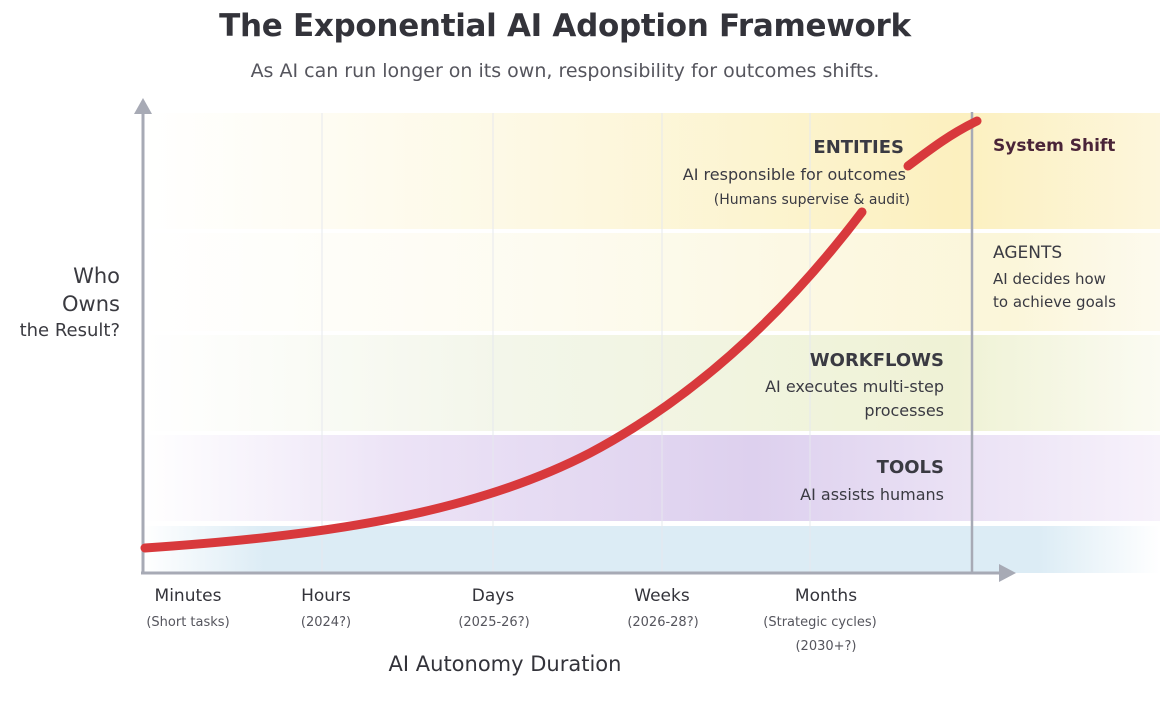 This screenshot has width=1160, height=710. Describe the element at coordinates (1049, 279) in the screenshot. I see `agents-desc-line1: AI decides how` at that location.